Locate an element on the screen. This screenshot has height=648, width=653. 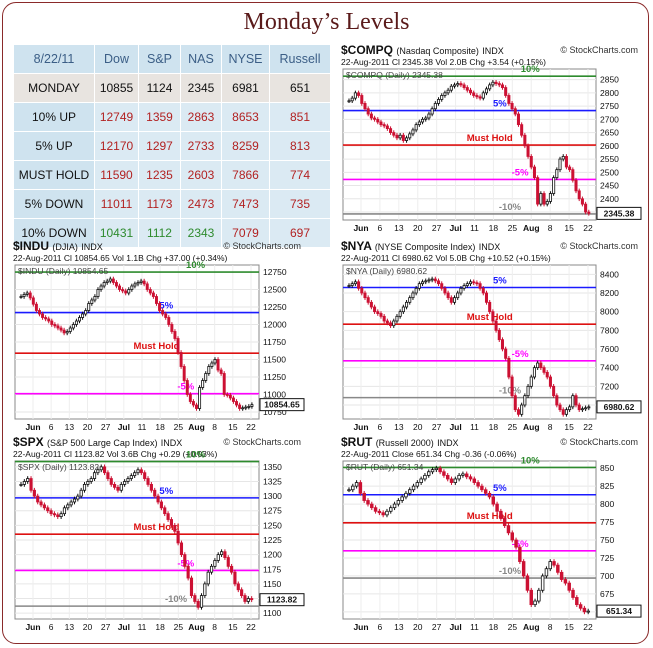
y-tick-label: 1250 is located at coordinates (272, 525).